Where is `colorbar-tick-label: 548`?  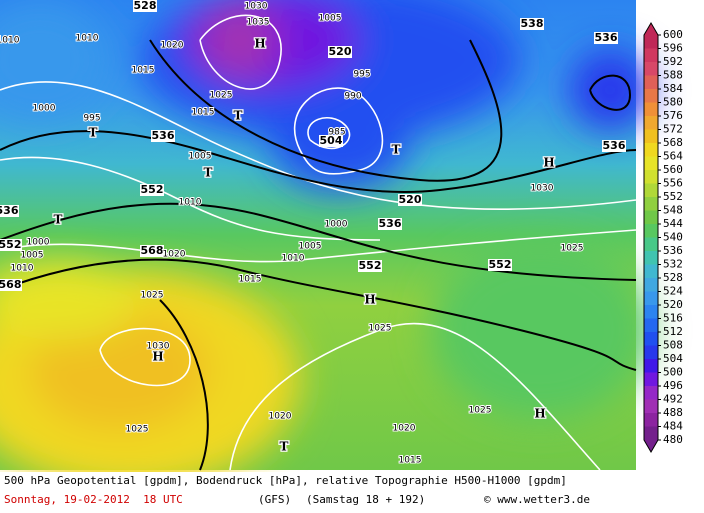
colorbar-tick-label: 548 is located at coordinates (673, 210).